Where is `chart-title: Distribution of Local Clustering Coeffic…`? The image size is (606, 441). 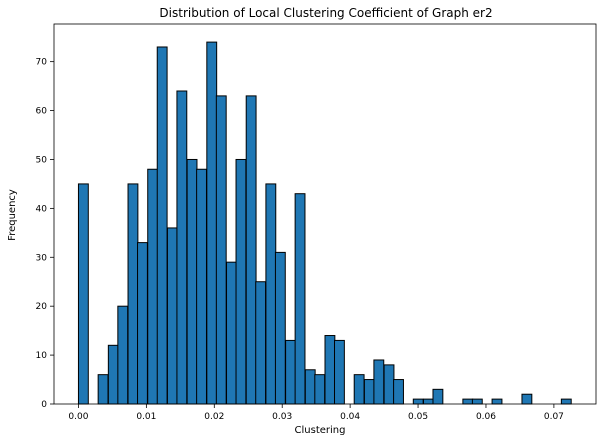
chart-title: Distribution of Local Clustering Coeffic… is located at coordinates (325, 13).